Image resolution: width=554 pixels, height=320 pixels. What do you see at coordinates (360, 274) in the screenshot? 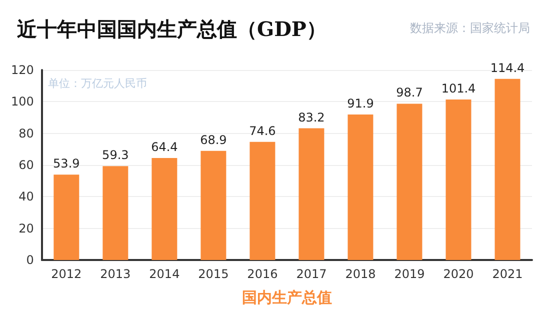
I see `x-tick-label: 2018` at bounding box center [360, 274].